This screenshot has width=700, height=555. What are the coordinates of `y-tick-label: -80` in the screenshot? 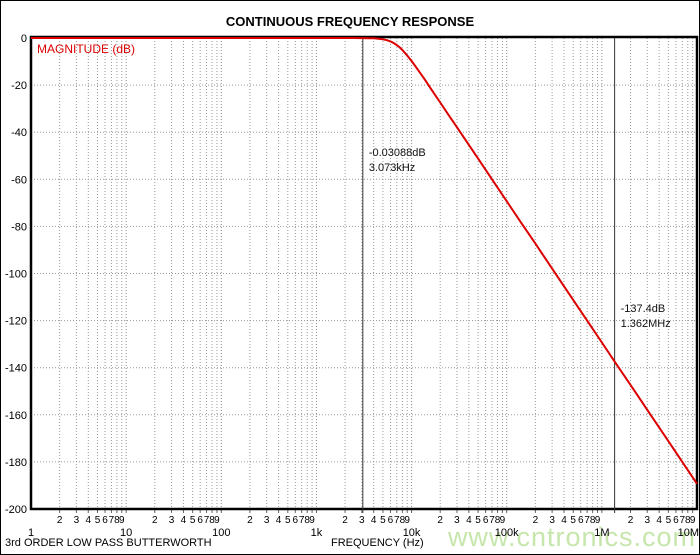 It's located at (19, 227).